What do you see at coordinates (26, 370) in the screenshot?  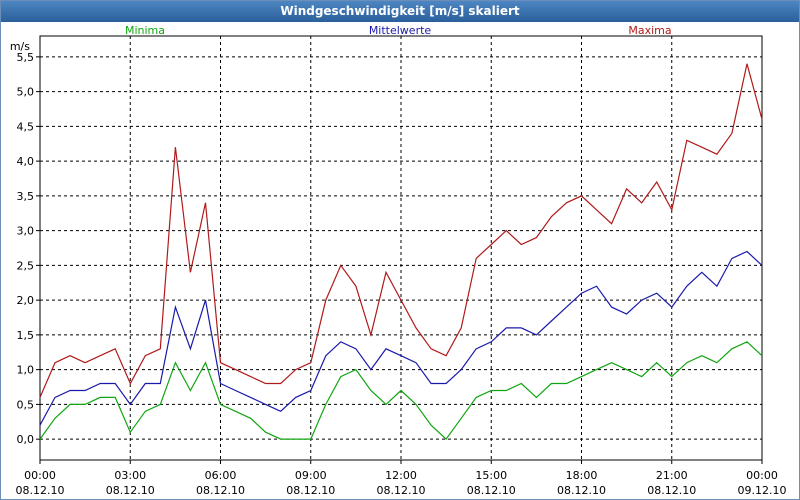 I see `y-tick-label: 1,0` at bounding box center [26, 370].